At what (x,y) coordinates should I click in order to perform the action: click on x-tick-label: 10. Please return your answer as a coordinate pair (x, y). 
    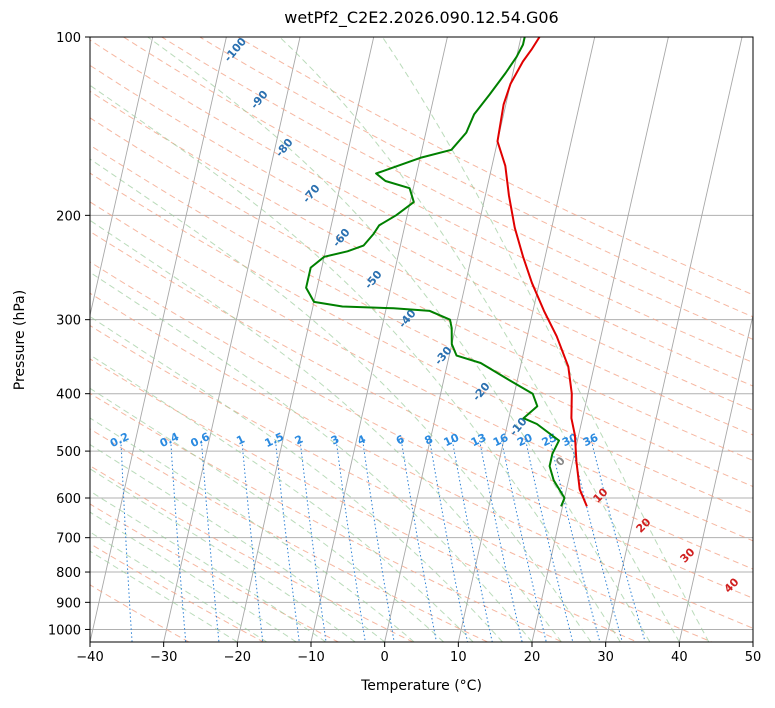
    Looking at the image, I should click on (458, 657).